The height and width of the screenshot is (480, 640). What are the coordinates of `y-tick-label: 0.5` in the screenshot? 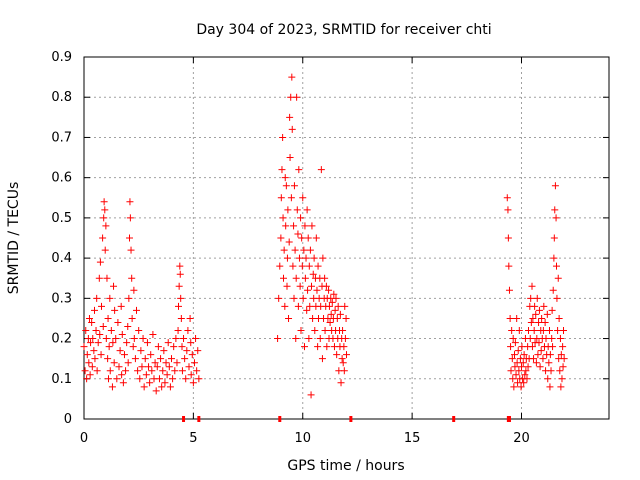 It's located at (61, 218).